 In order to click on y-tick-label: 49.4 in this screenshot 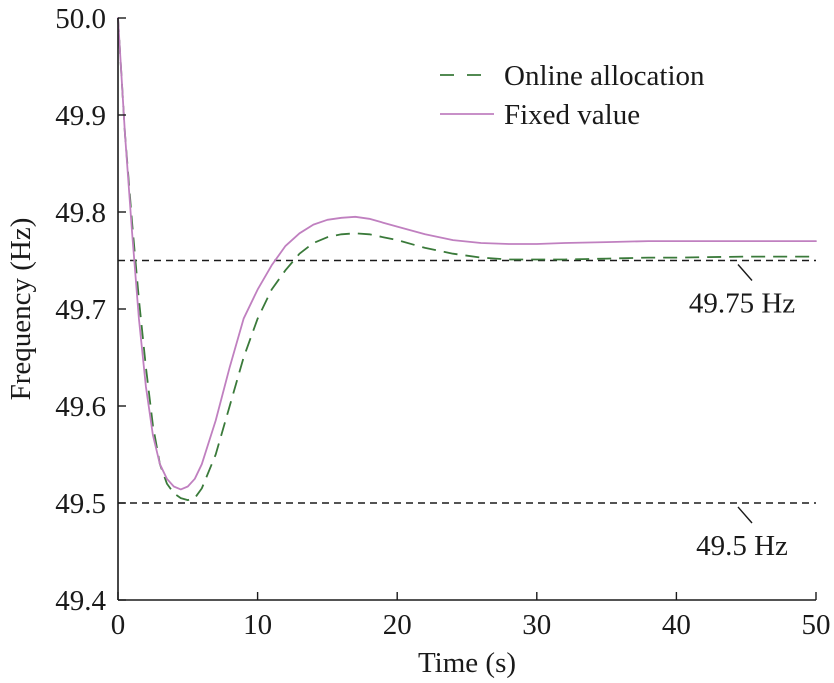, I will do `click(80, 601)`.